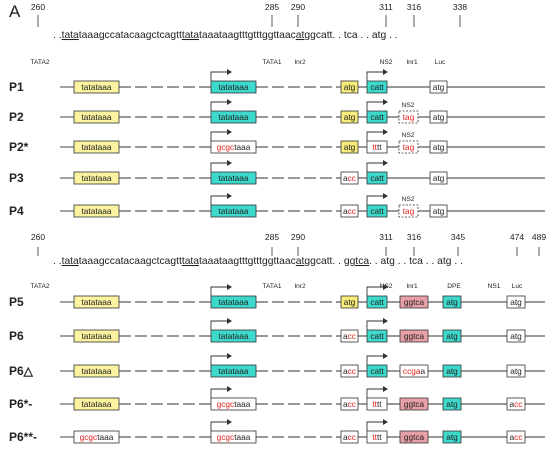 This screenshot has height=459, width=550. I want to click on wildtype-bases: taaa, so click(242, 404).